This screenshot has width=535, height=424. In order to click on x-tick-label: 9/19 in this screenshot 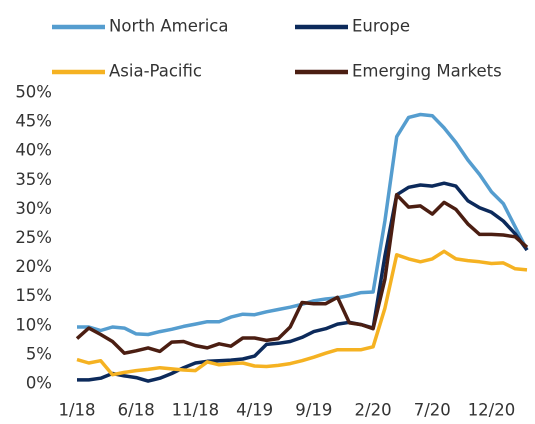, I will do `click(313, 410)`.